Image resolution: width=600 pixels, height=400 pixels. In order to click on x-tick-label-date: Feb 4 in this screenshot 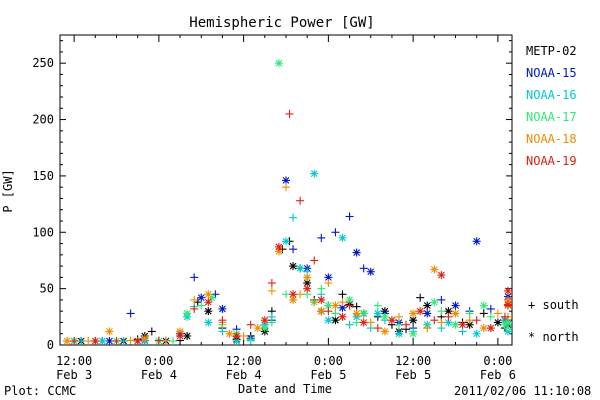, I will do `click(244, 375)`.